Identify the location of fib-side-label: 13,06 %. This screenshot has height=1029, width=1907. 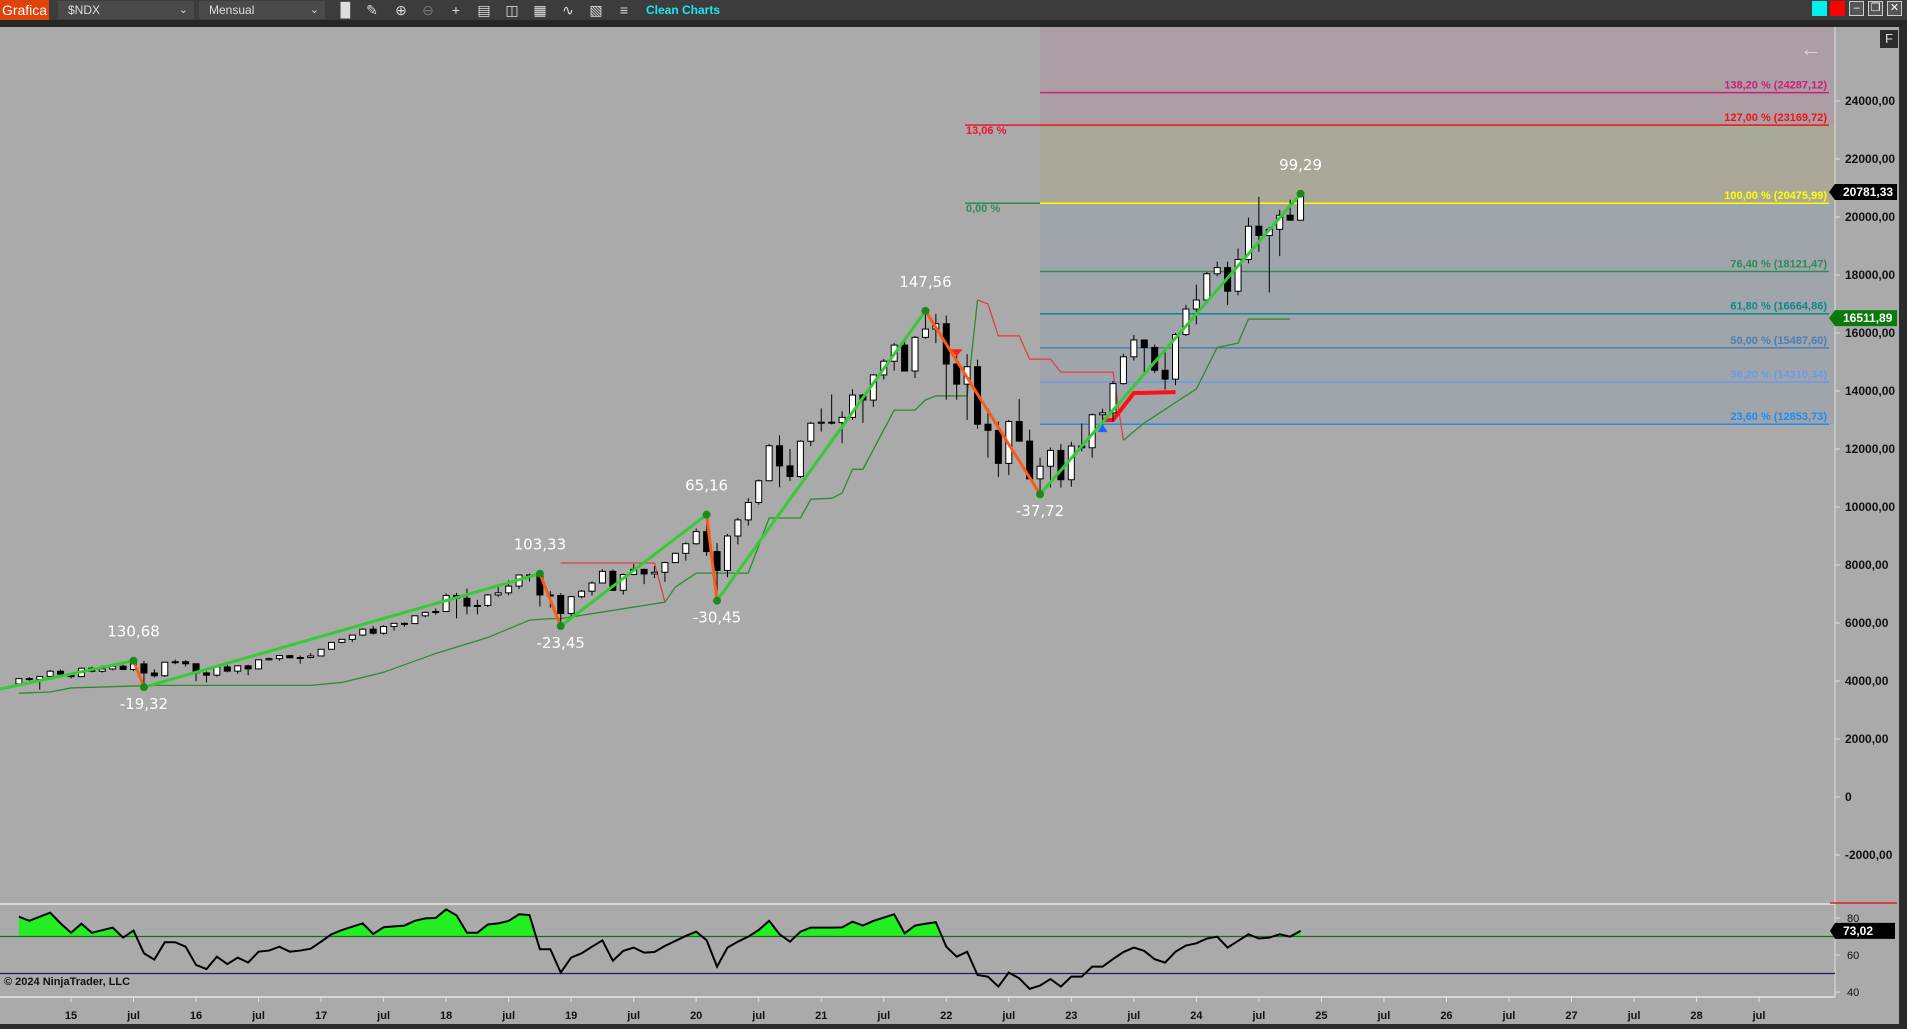
(986, 131).